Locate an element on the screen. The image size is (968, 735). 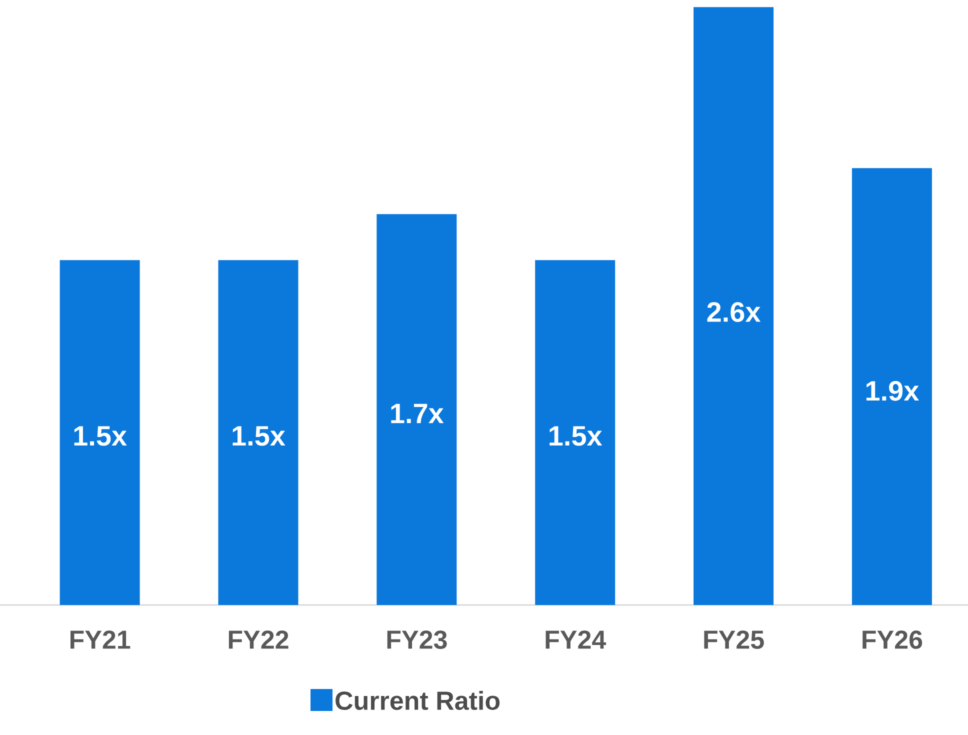
data-label: 1.9x is located at coordinates (893, 391).